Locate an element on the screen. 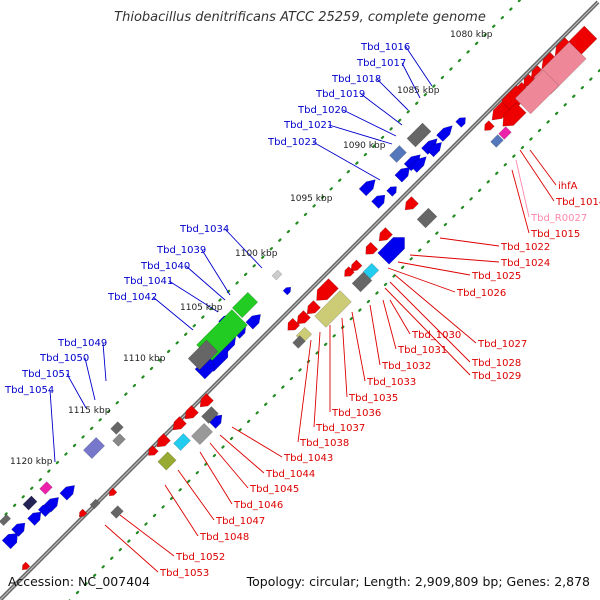  reverse-gene-label: Tbd_1038 is located at coordinates (324, 443).